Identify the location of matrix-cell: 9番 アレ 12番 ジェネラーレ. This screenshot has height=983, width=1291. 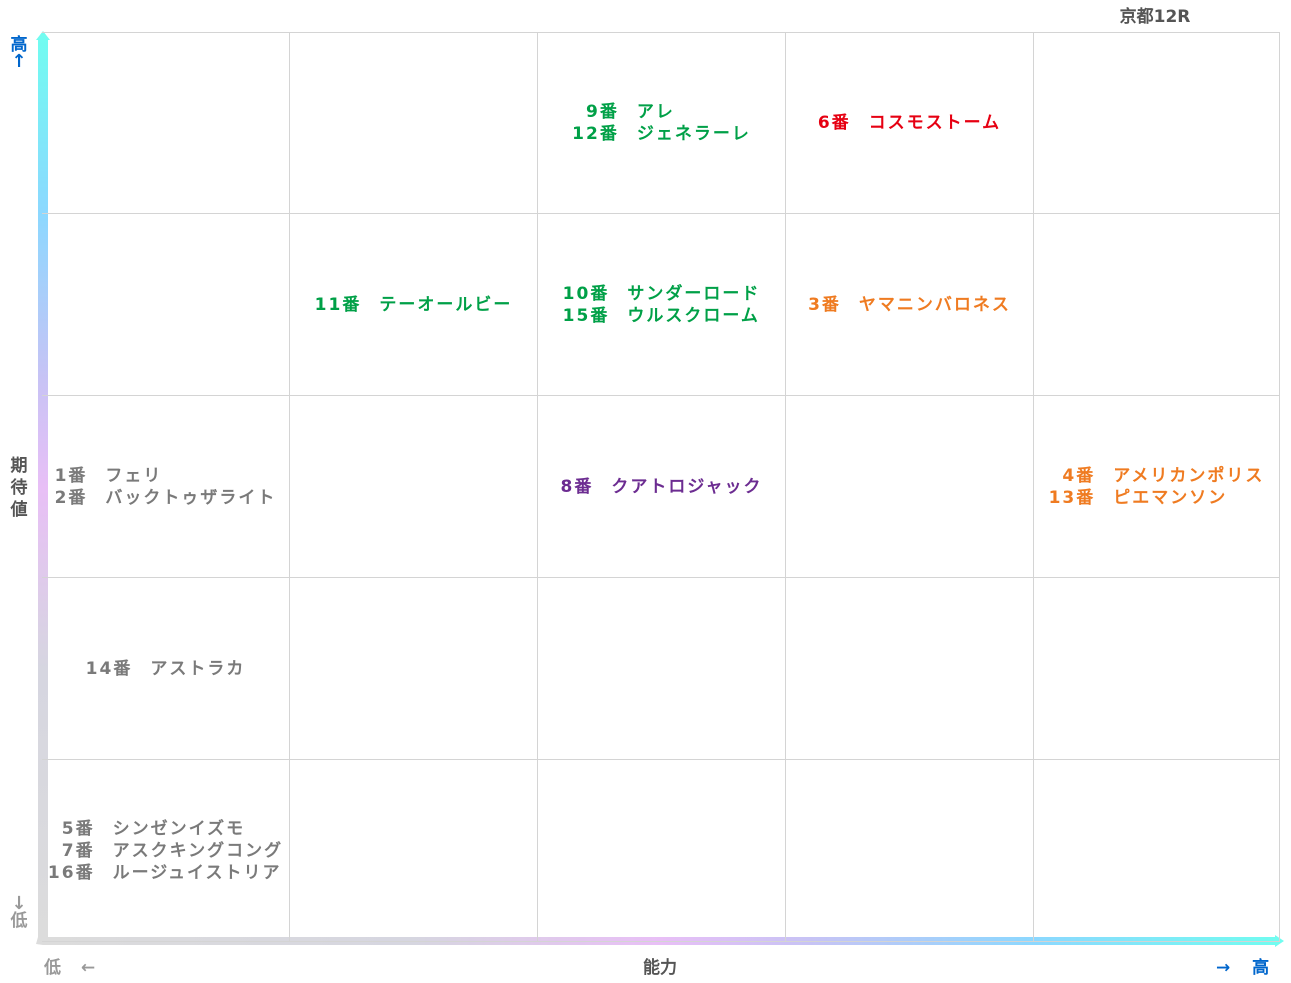
(662, 123).